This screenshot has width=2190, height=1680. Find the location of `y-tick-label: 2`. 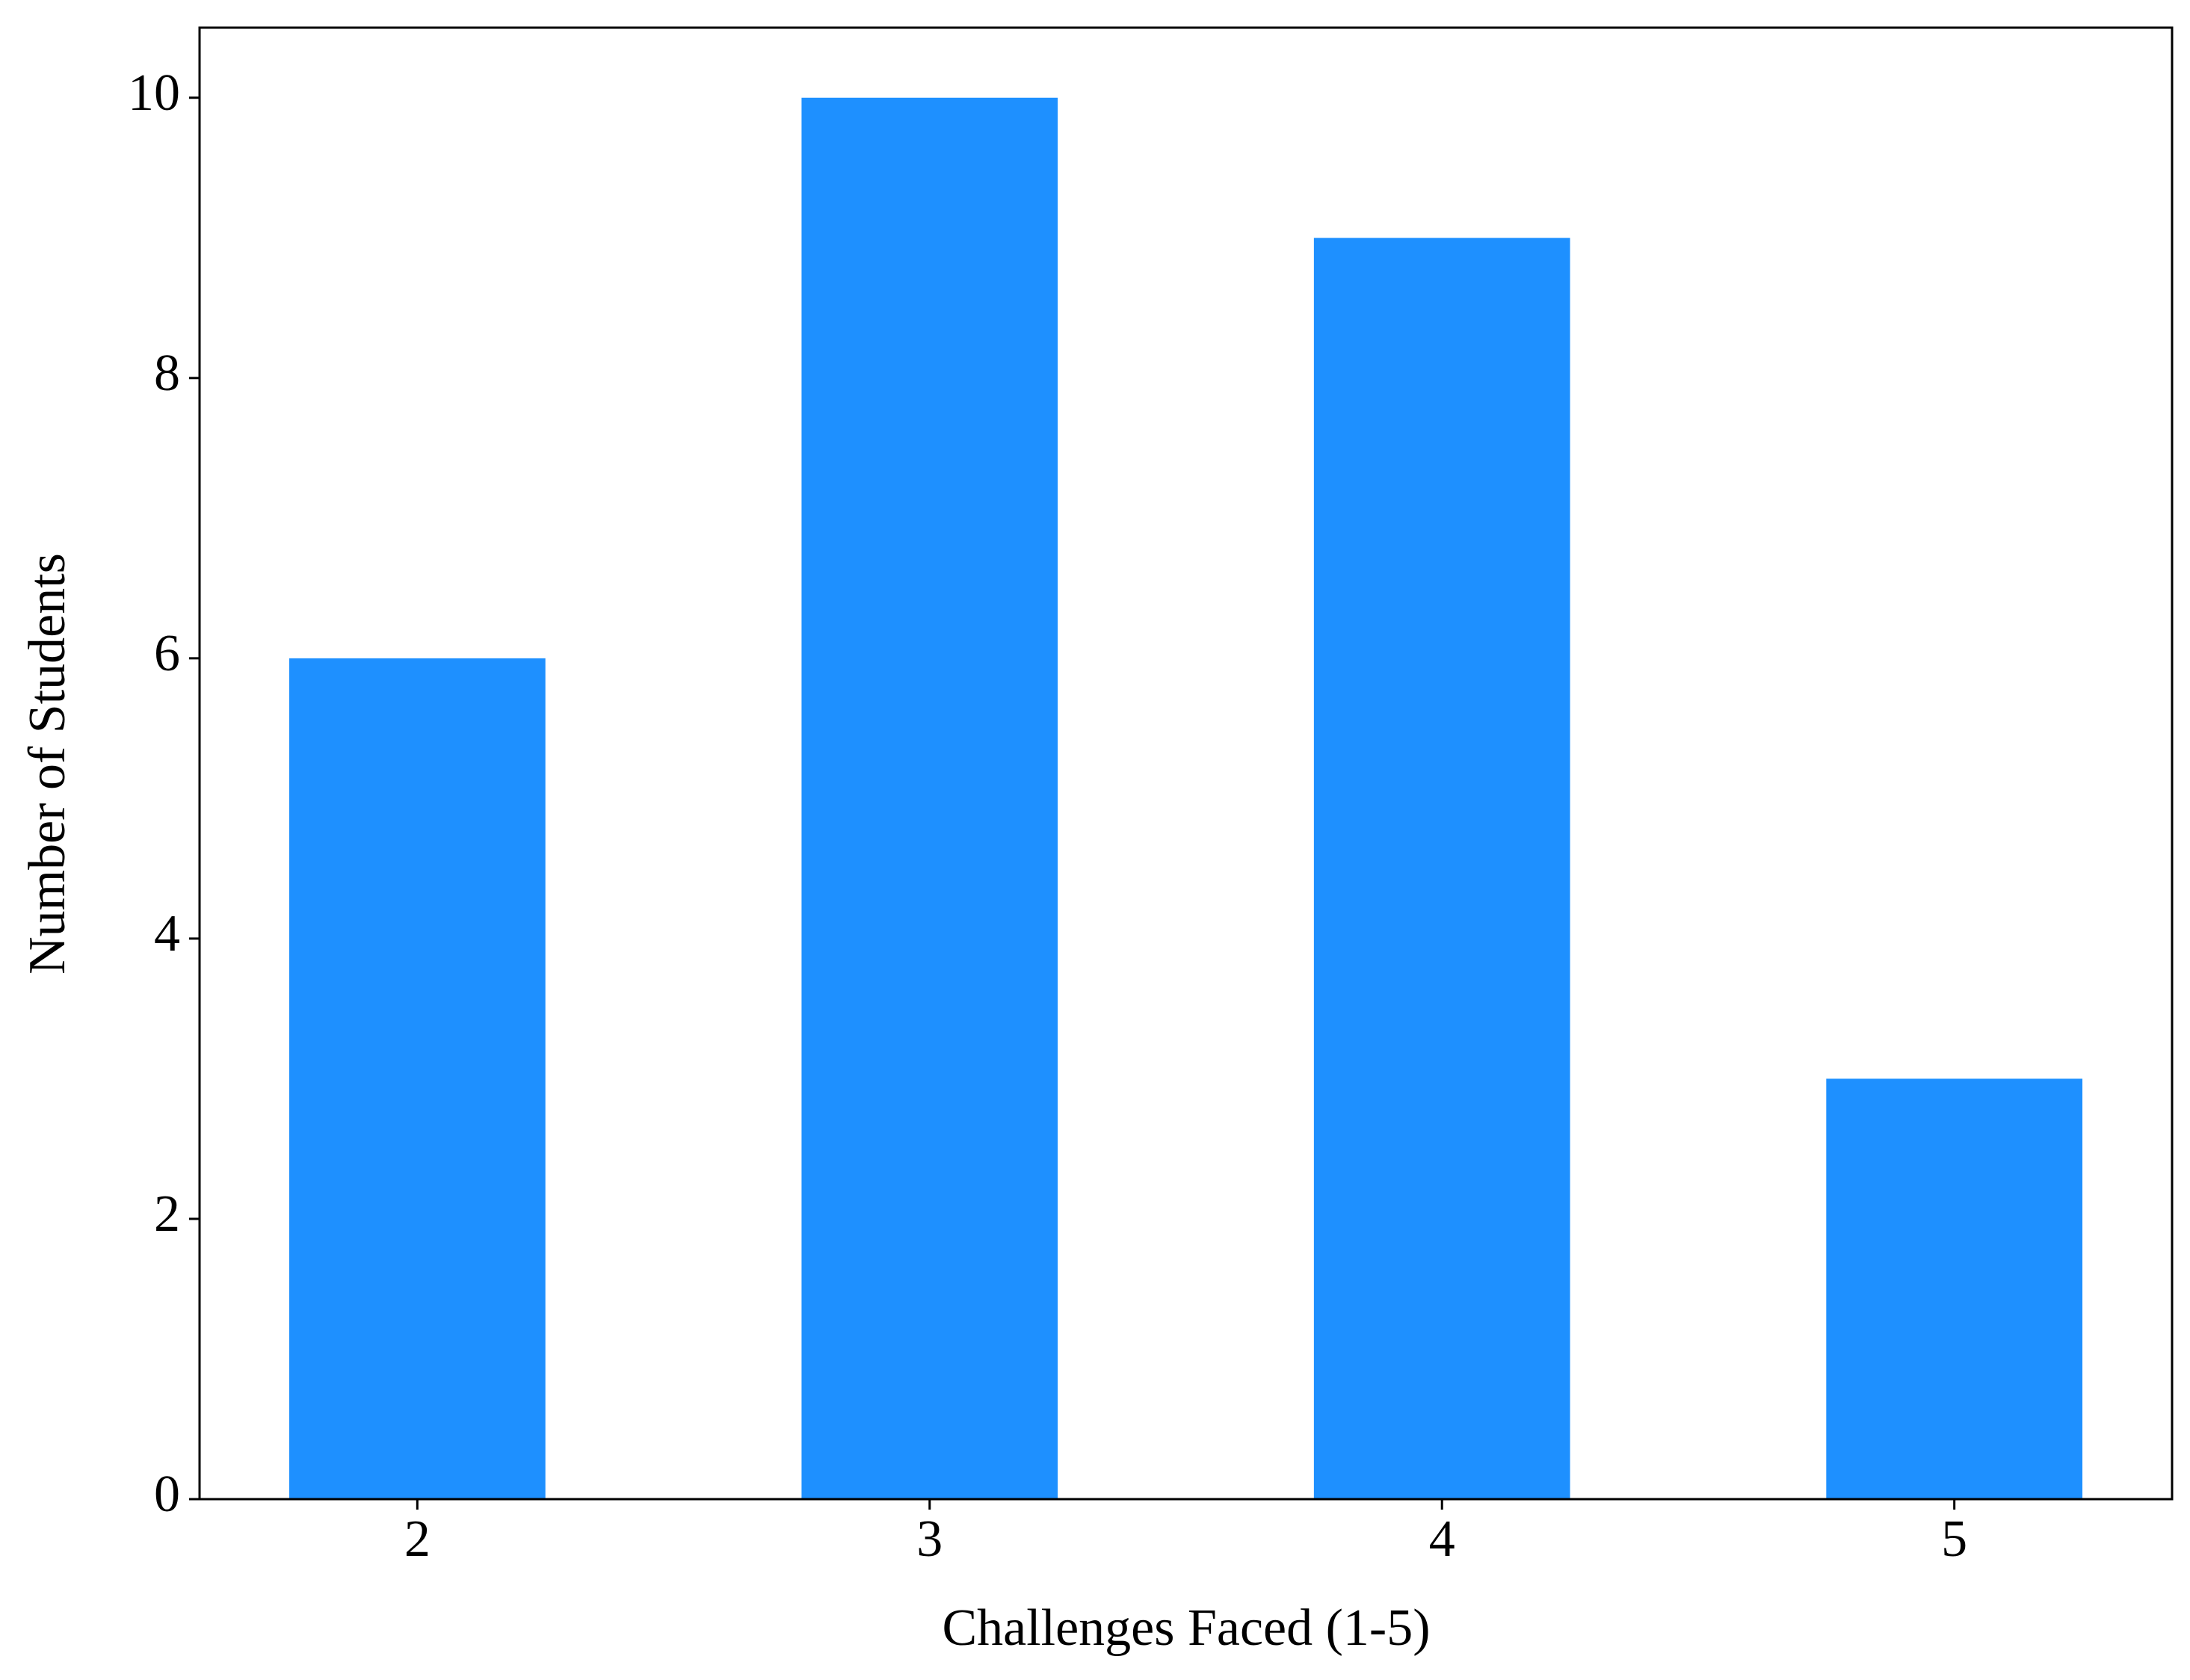

y-tick-label: 2 is located at coordinates (167, 1214).